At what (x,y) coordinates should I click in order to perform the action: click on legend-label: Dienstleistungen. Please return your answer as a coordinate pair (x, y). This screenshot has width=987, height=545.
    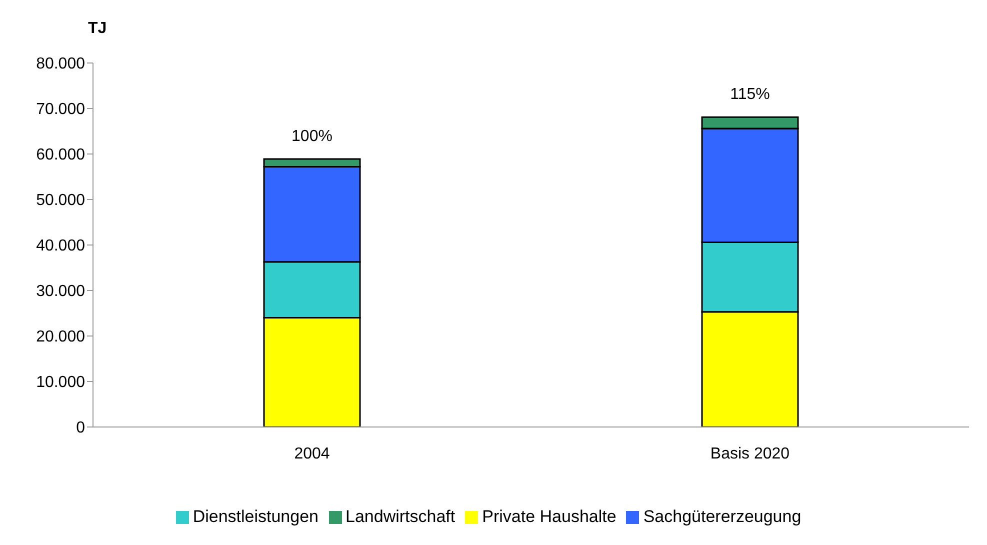
    Looking at the image, I should click on (255, 516).